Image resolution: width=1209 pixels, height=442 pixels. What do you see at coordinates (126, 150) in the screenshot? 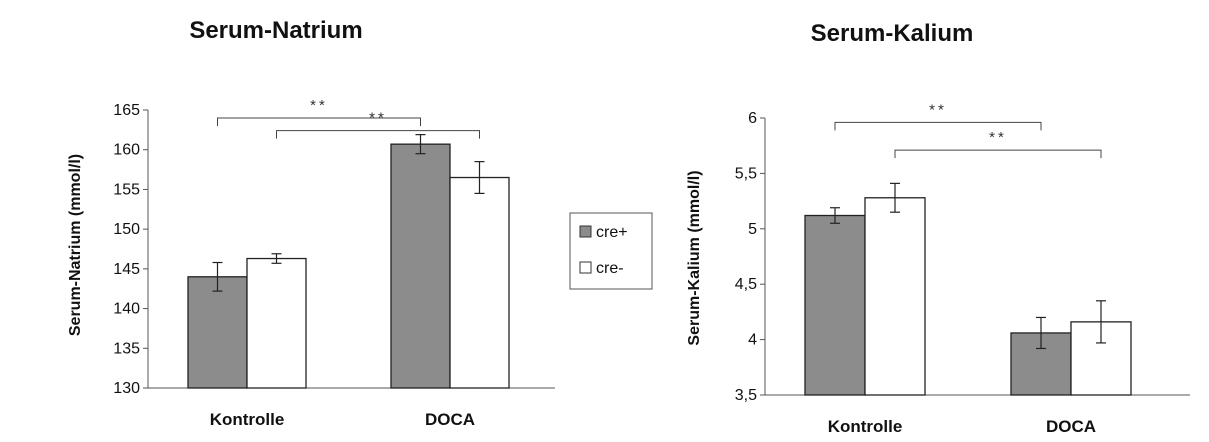
I see `y-tick-label: 160` at bounding box center [126, 150].